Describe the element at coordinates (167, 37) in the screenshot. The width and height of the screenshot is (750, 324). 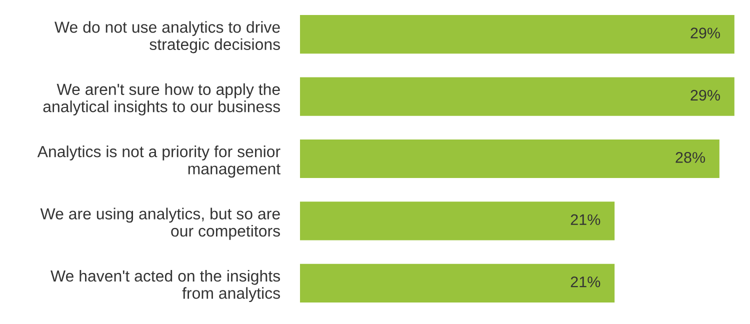
I see `y-tick-label: We do not use analytics to drive strategic decisions` at that location.